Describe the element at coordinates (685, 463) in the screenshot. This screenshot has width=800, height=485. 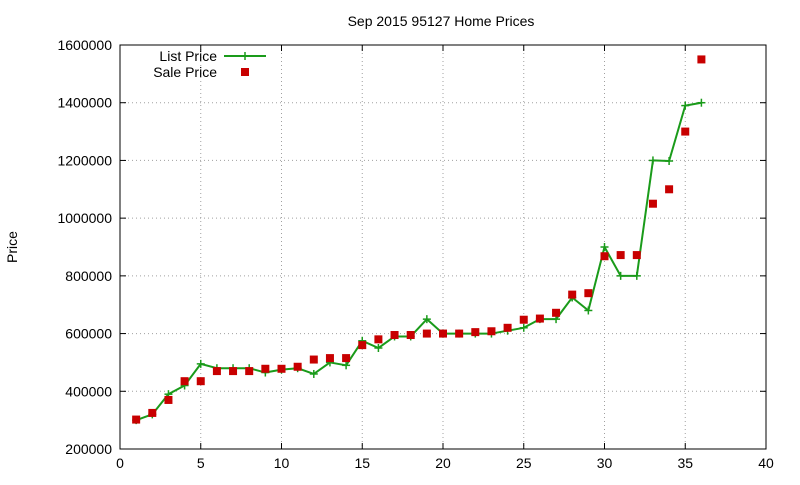
I see `x-tick-label: 35` at that location.